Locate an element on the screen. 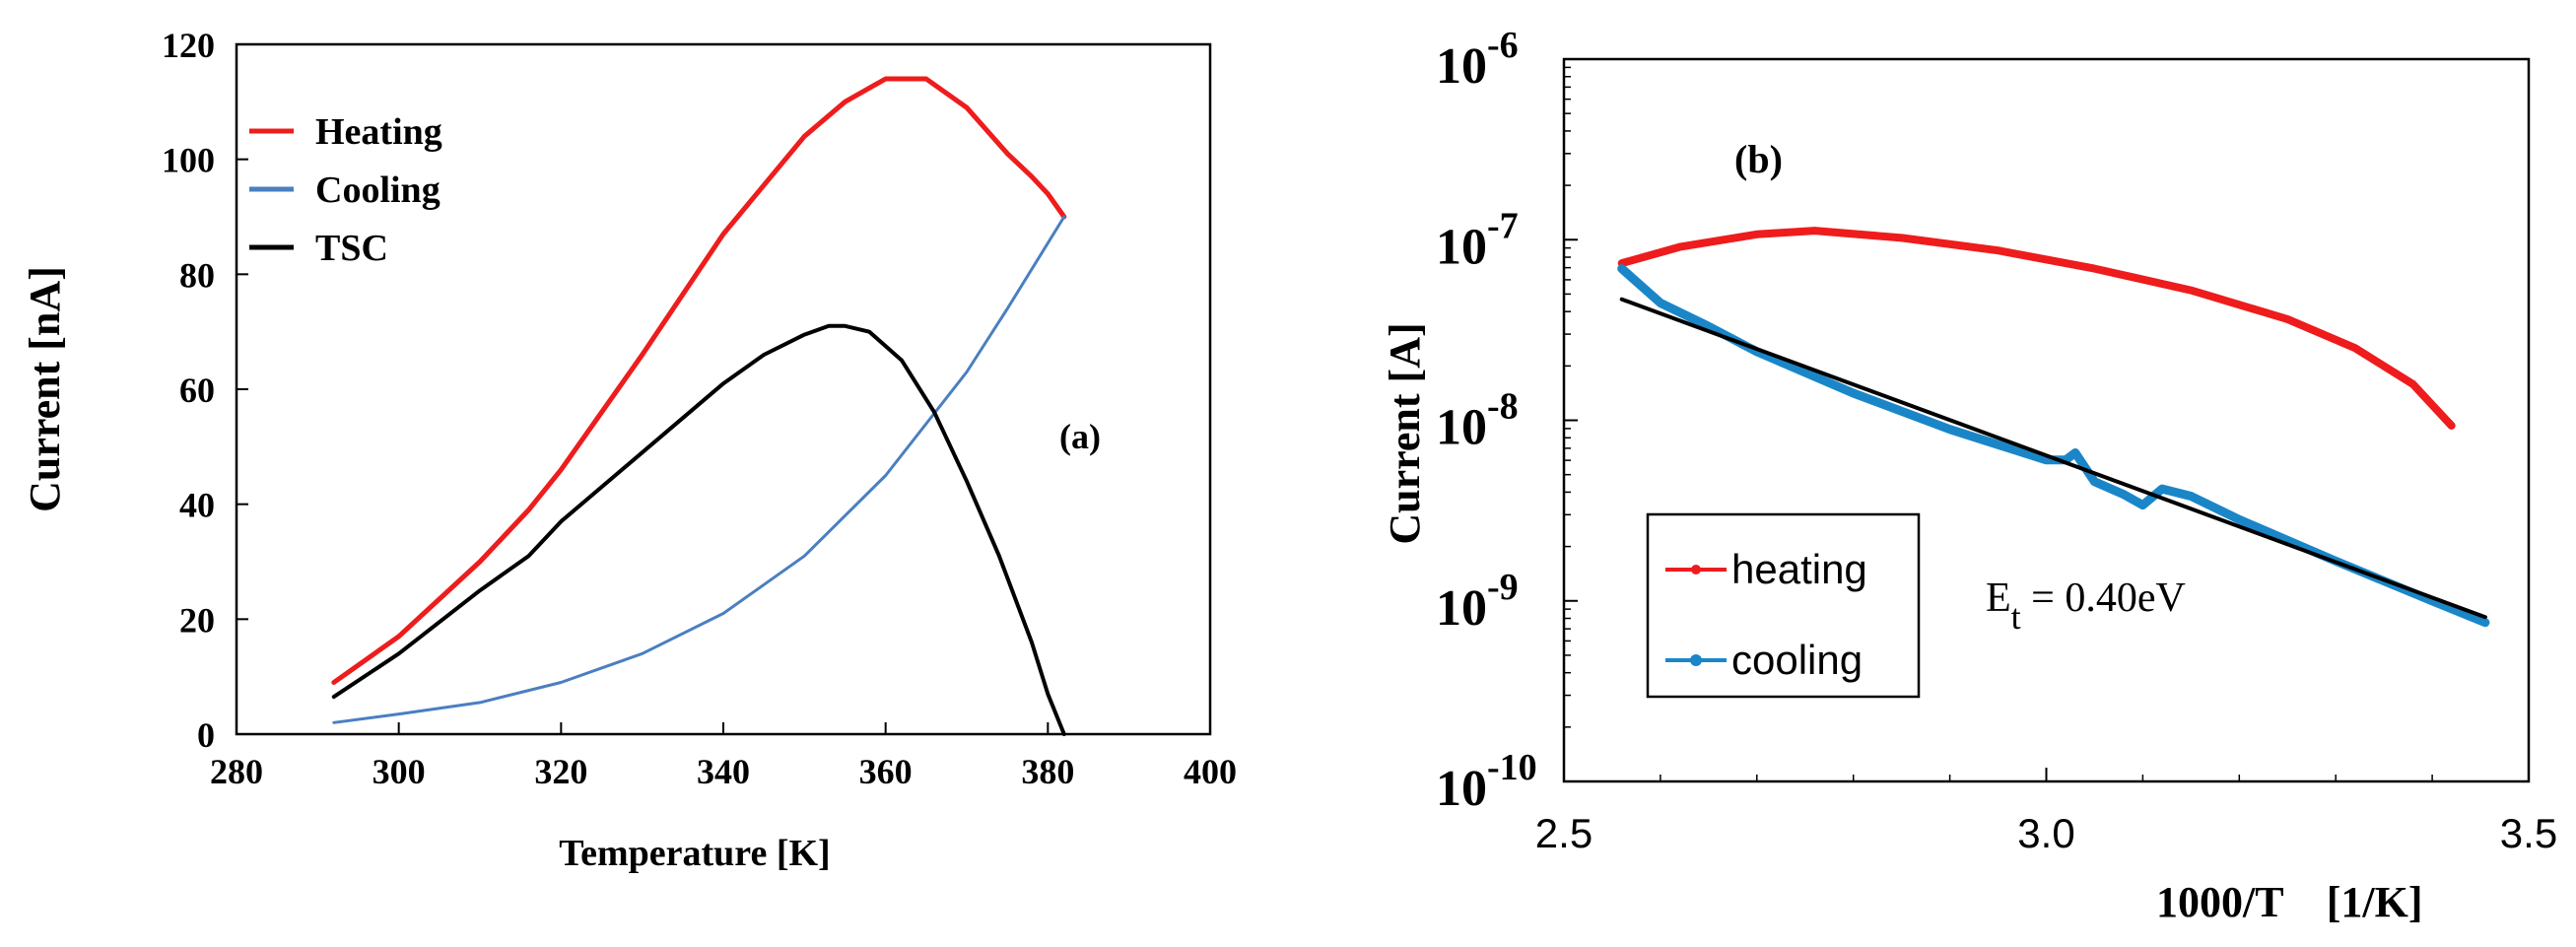 The height and width of the screenshot is (947, 2576). y-tick-label-20: 20 is located at coordinates (197, 620).